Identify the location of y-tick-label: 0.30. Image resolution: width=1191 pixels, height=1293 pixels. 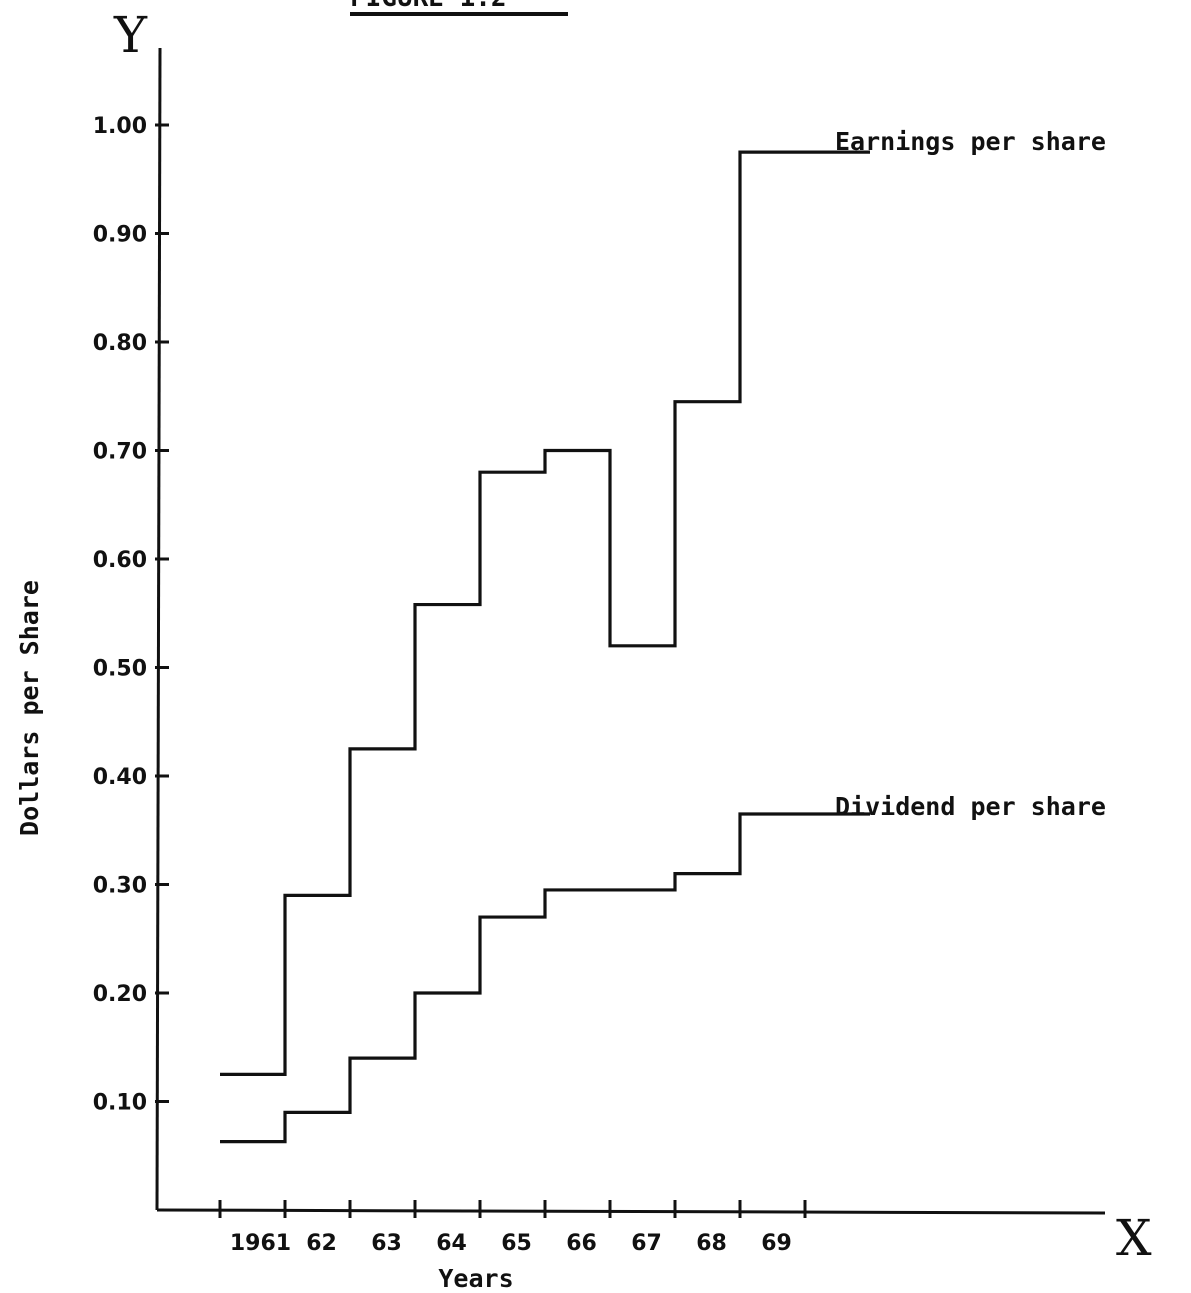
(120, 886).